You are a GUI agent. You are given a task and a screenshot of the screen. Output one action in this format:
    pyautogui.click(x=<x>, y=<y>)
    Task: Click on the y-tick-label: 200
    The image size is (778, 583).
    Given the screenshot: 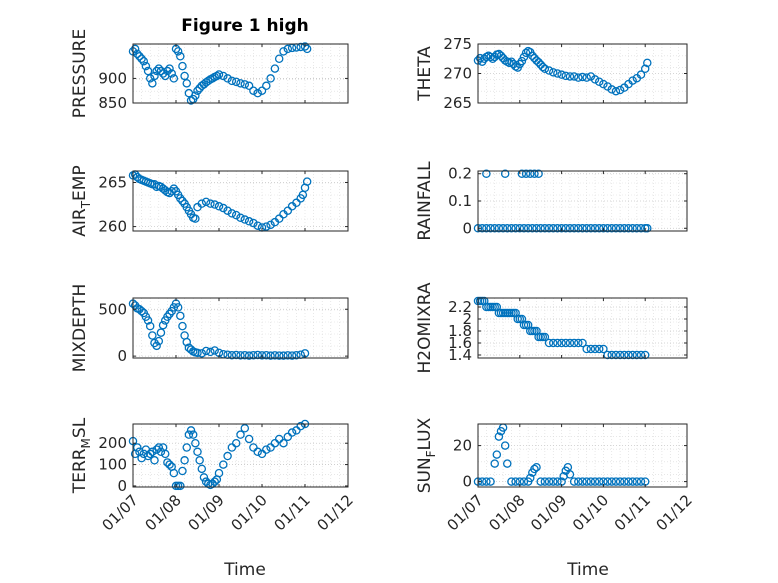 What is the action you would take?
    pyautogui.click(x=112, y=443)
    